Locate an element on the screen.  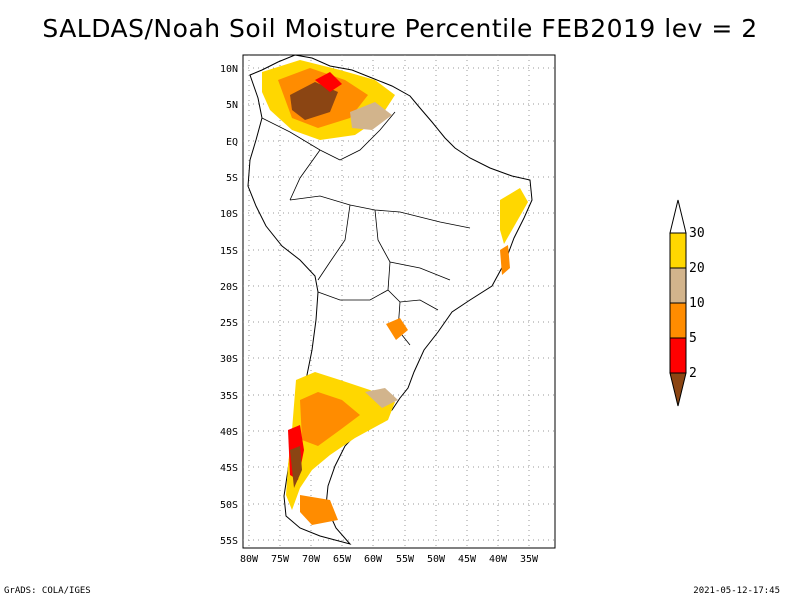
colorbar: 2 5 10 20 30 is located at coordinates (687, 303).